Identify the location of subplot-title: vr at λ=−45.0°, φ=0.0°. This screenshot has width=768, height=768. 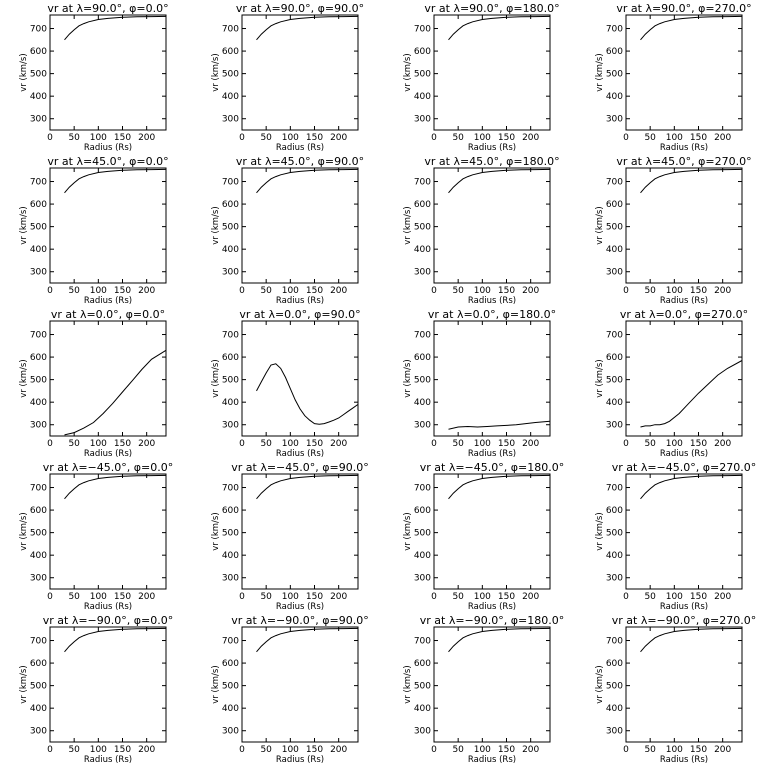
(108, 467).